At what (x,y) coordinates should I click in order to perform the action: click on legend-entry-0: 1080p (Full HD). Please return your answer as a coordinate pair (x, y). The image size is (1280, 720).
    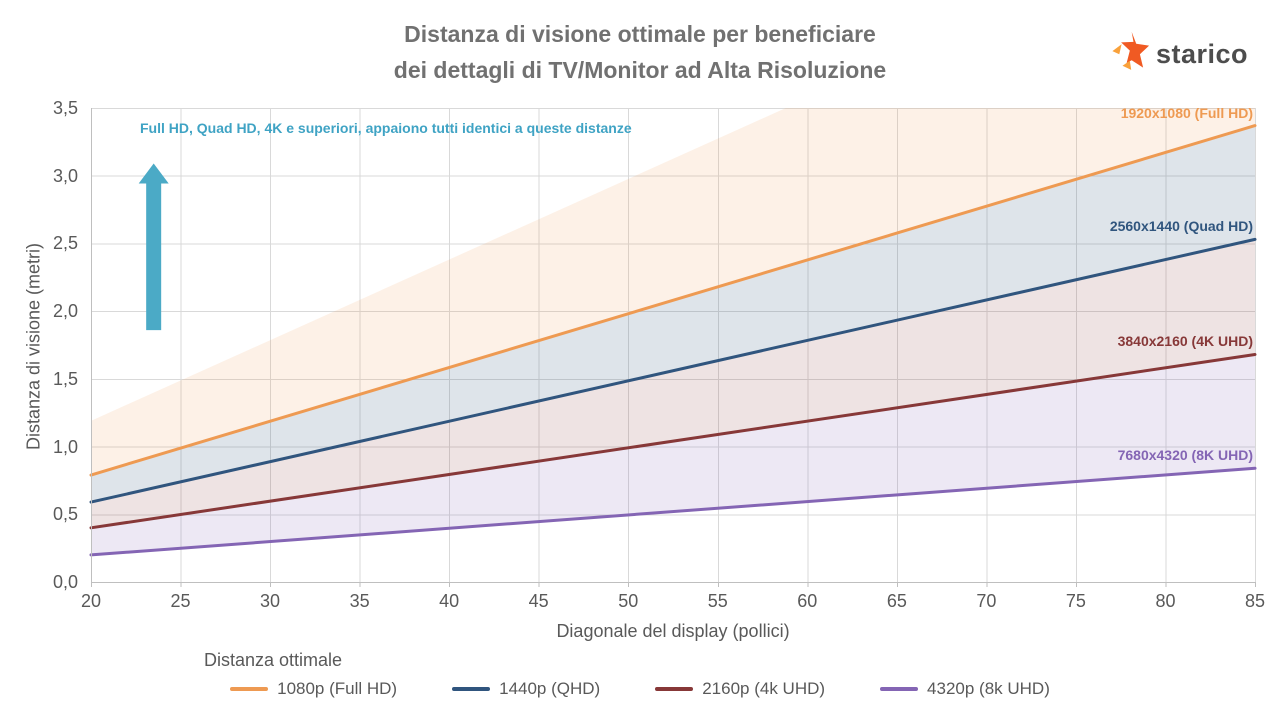
    Looking at the image, I should click on (313, 689).